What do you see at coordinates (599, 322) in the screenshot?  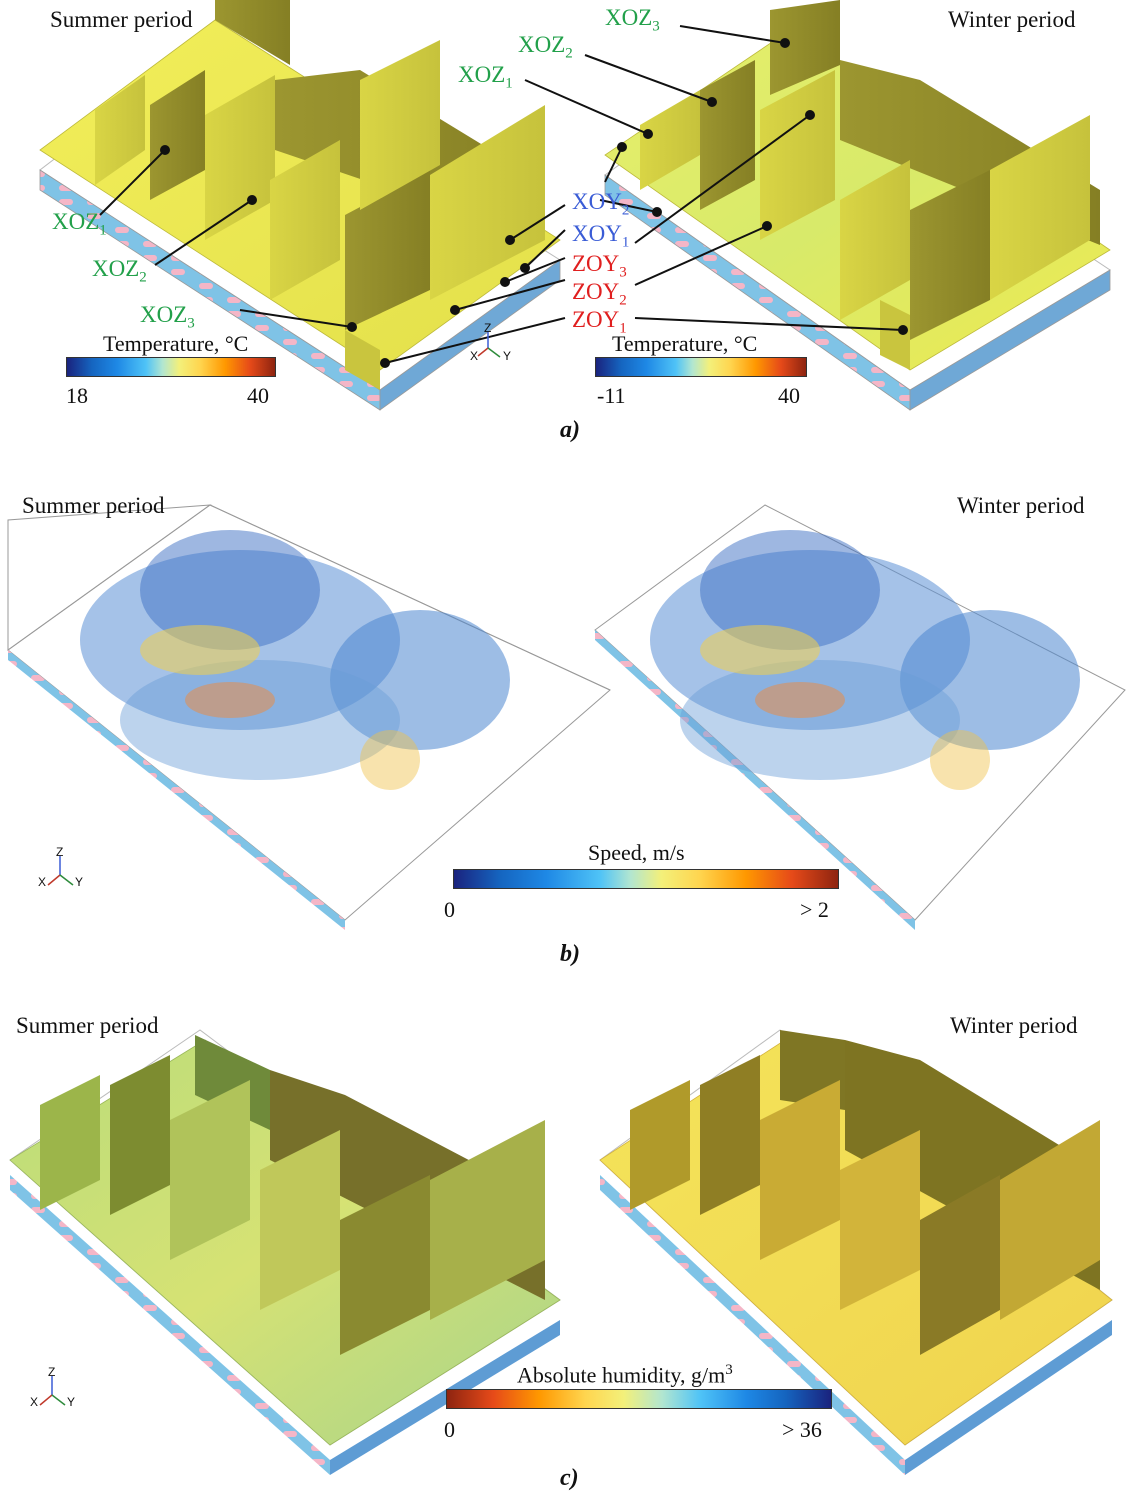 I see `label-zoy1: ZOY1` at bounding box center [599, 322].